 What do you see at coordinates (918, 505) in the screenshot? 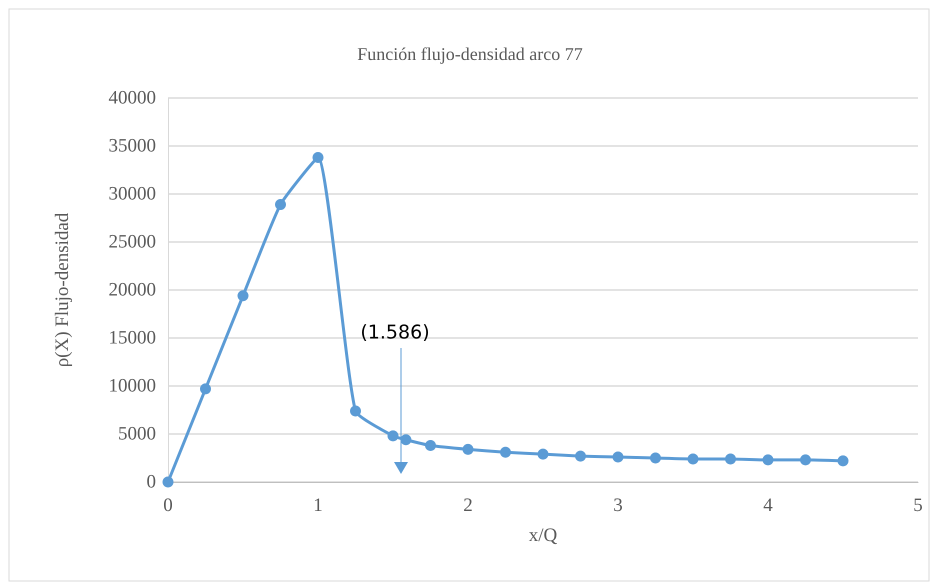
I see `x-tick-label: 5` at bounding box center [918, 505].